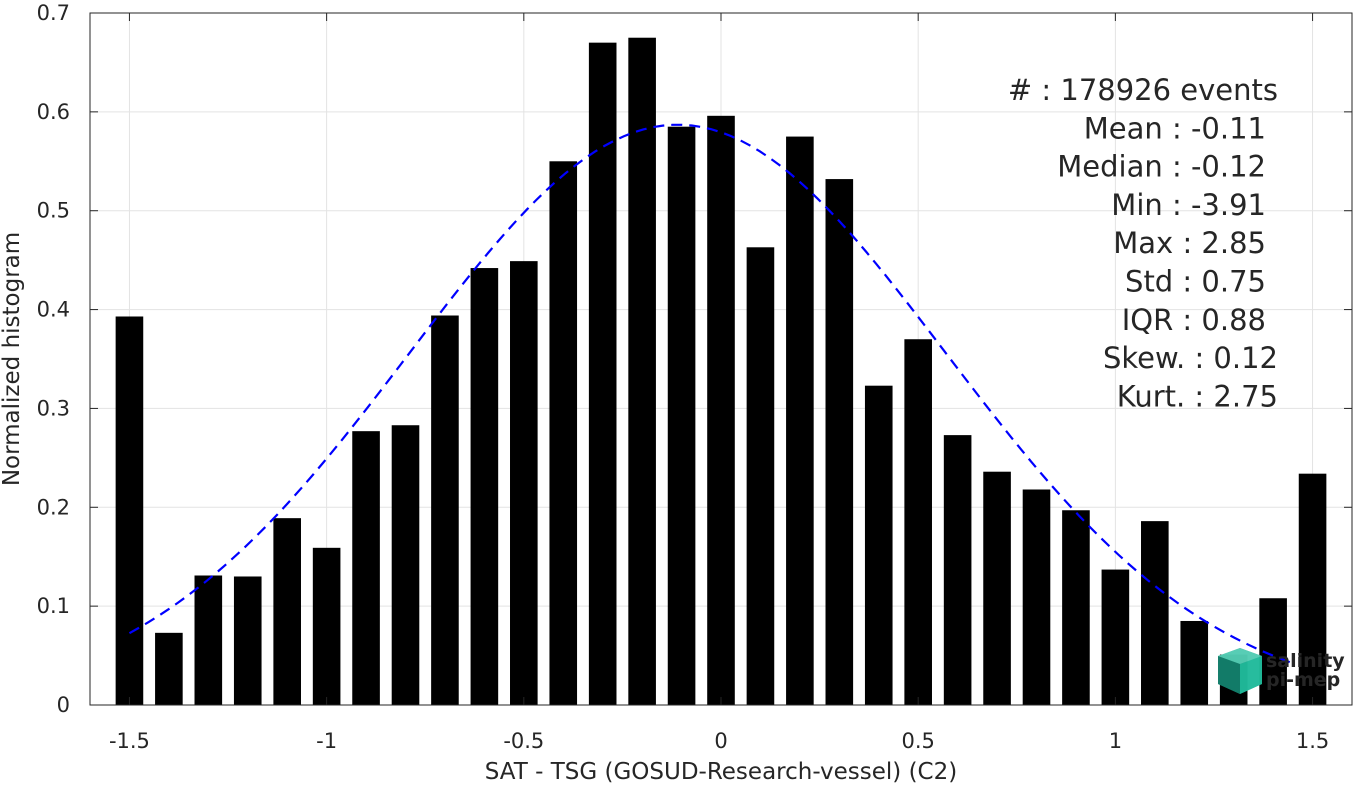  Describe the element at coordinates (1175, 128) in the screenshot. I see `stat-line: Mean : -0.11` at that location.